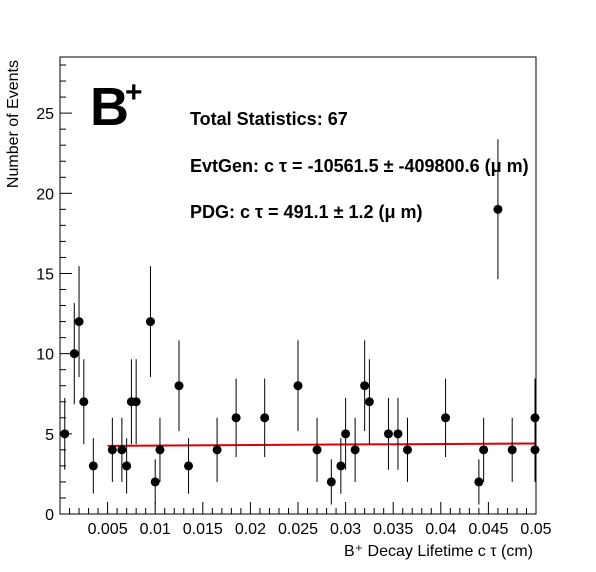 The width and height of the screenshot is (596, 572). I want to click on y-tick-label: 0, so click(49, 515).